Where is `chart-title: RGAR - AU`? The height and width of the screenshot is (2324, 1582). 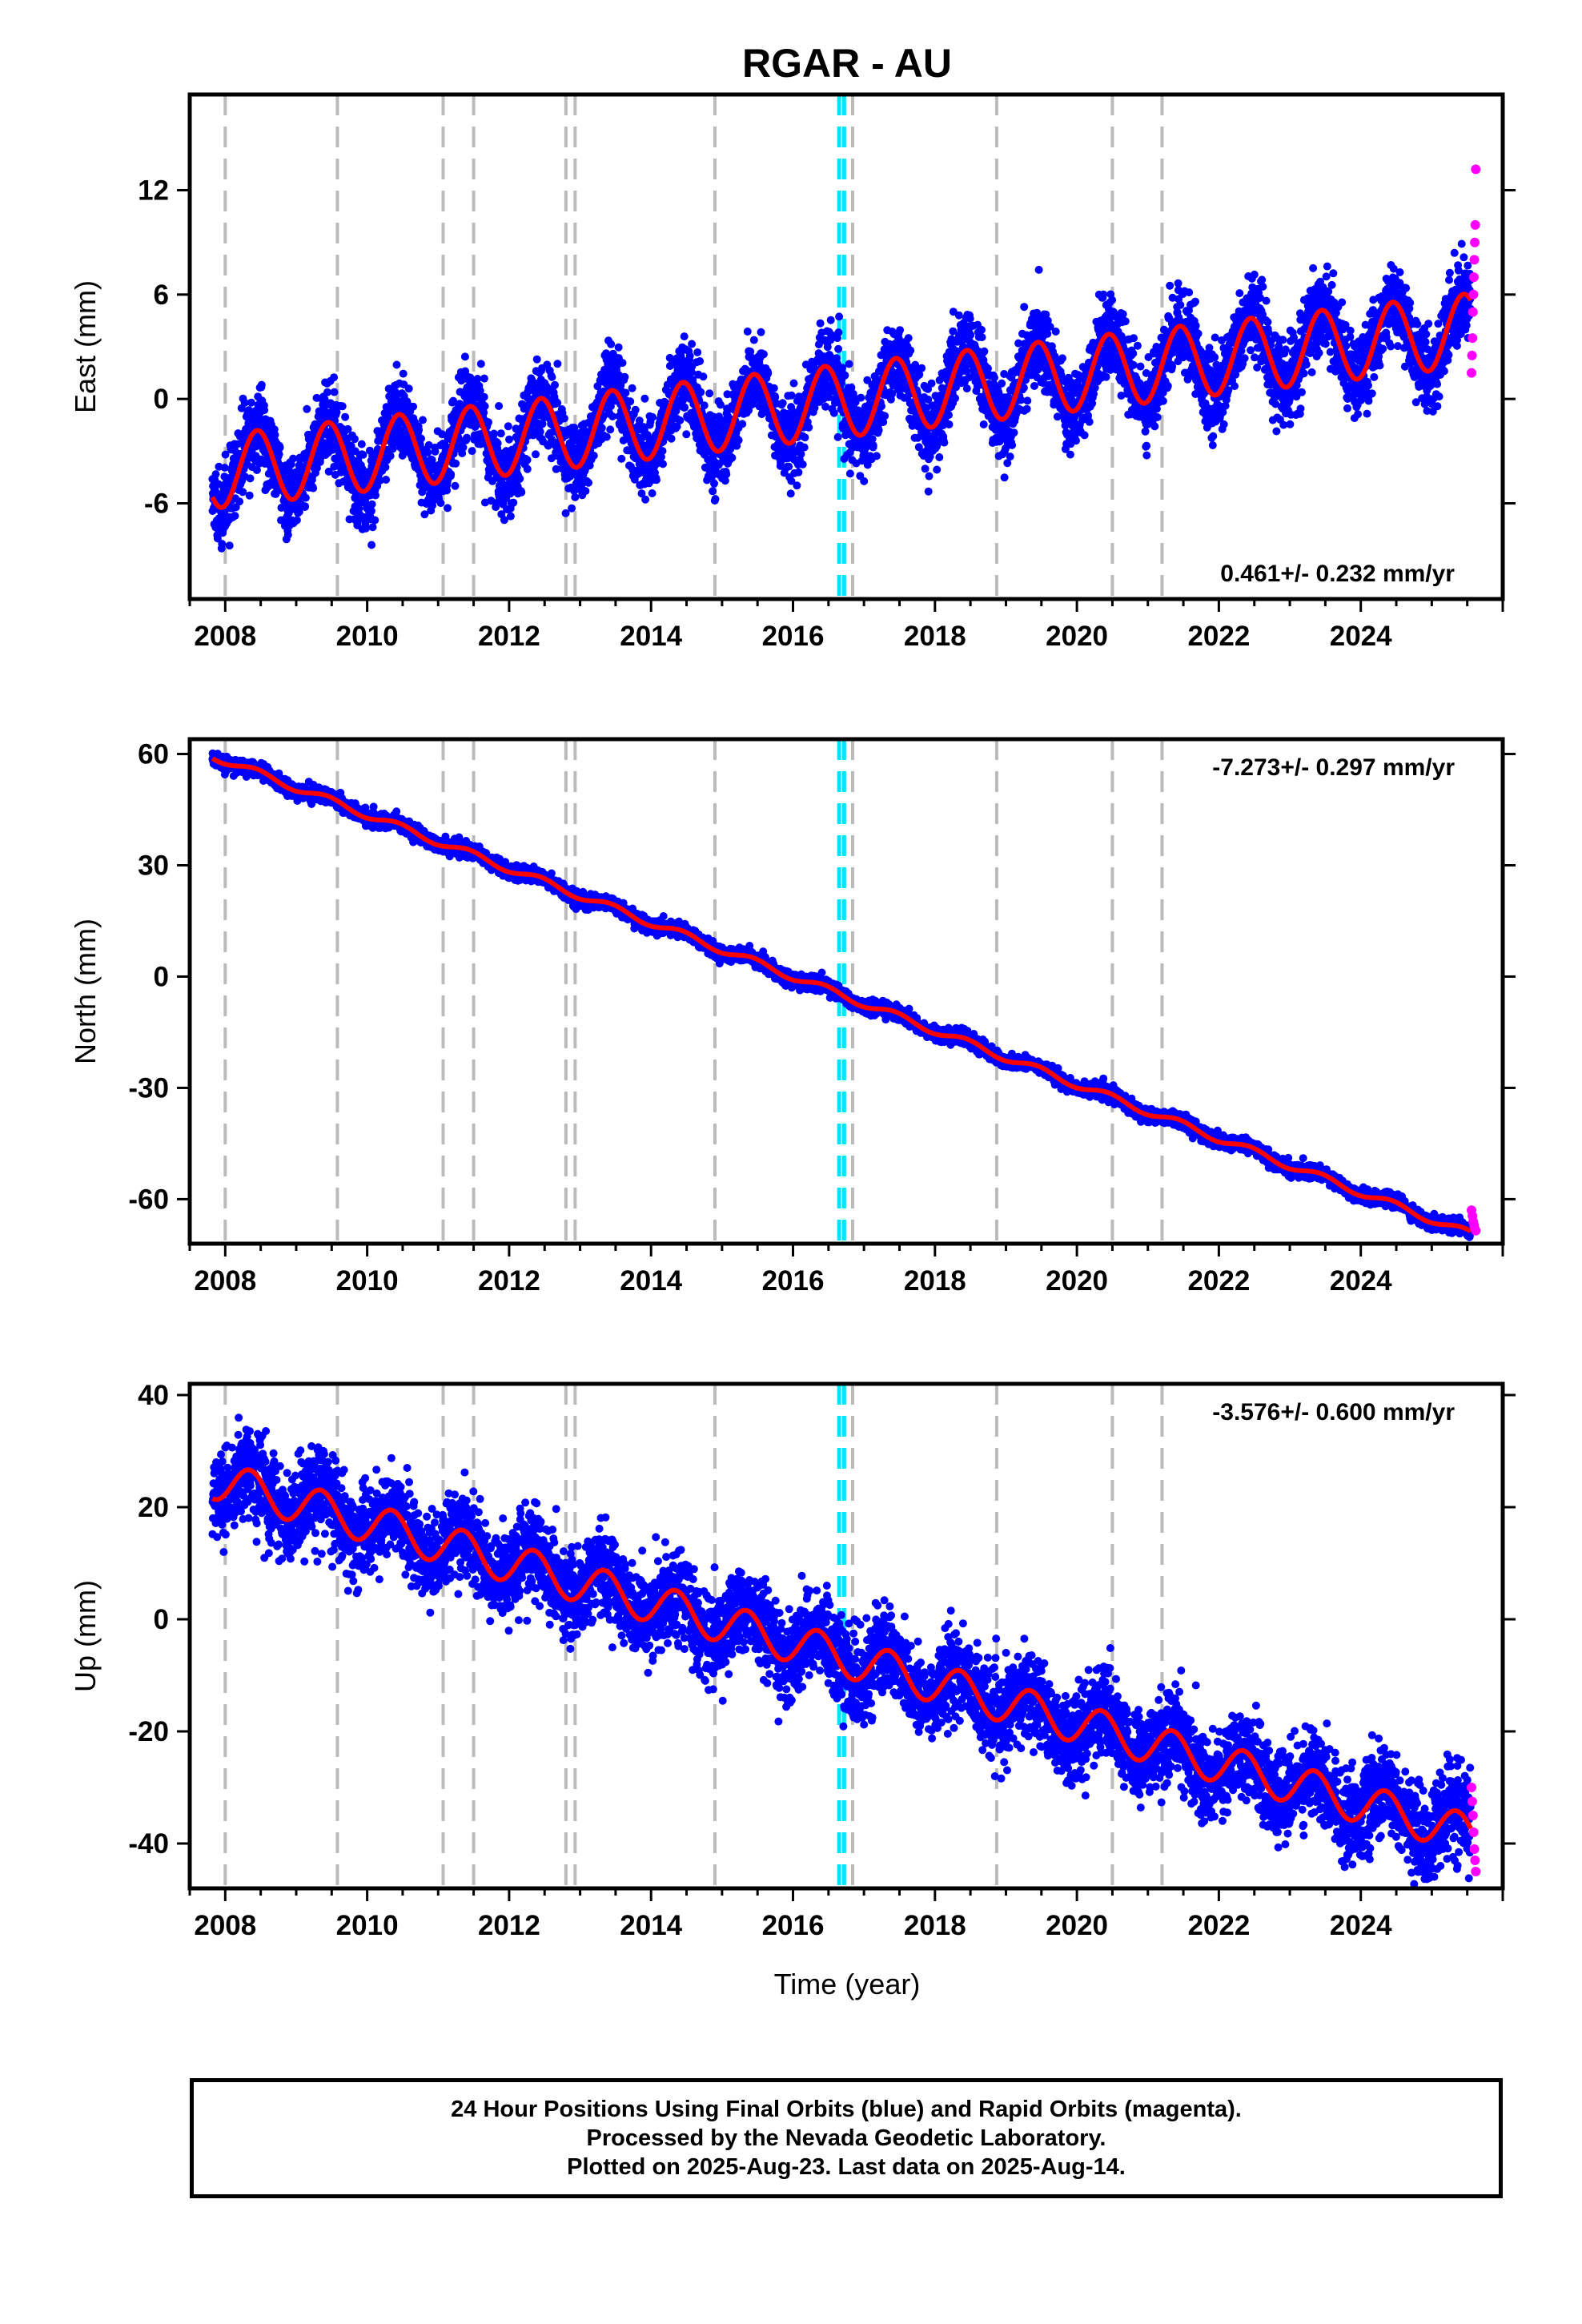 chart-title: RGAR - AU is located at coordinates (847, 63).